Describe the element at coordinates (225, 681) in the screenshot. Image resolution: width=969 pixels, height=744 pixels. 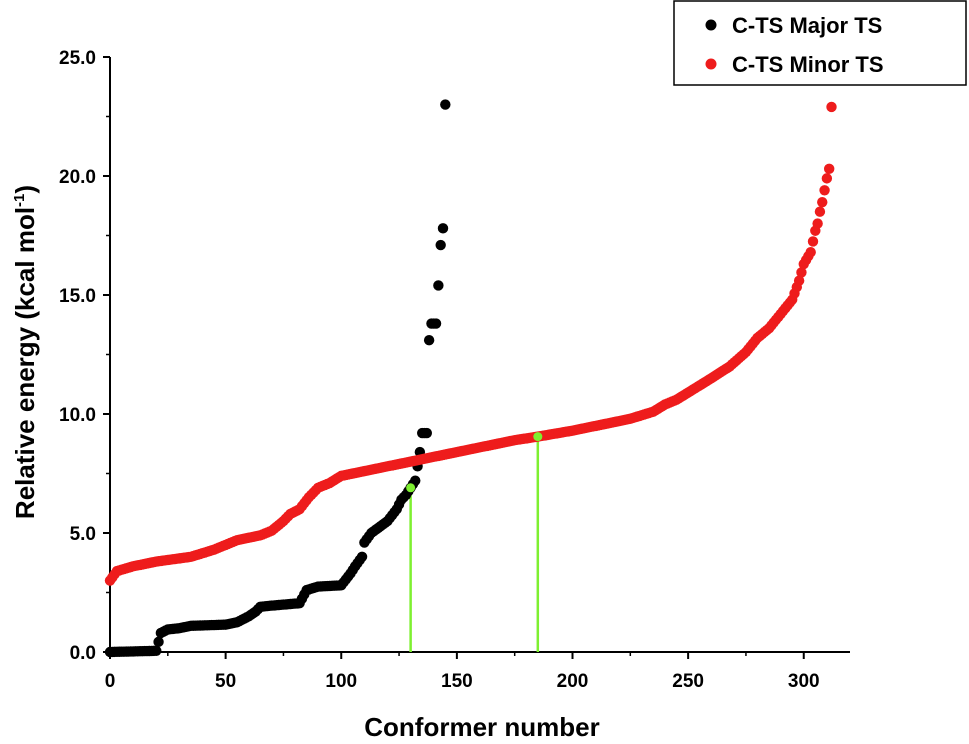
I see `x-tick-label: 50` at that location.